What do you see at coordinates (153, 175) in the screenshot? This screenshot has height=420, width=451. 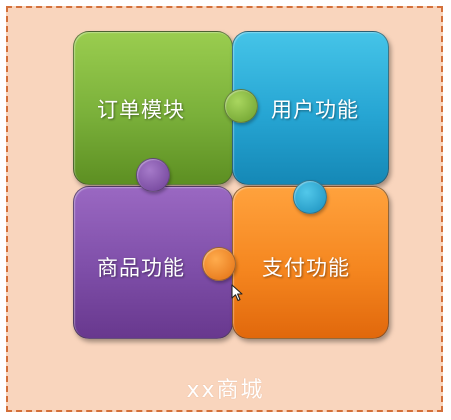 I see `knob-orders-products` at bounding box center [153, 175].